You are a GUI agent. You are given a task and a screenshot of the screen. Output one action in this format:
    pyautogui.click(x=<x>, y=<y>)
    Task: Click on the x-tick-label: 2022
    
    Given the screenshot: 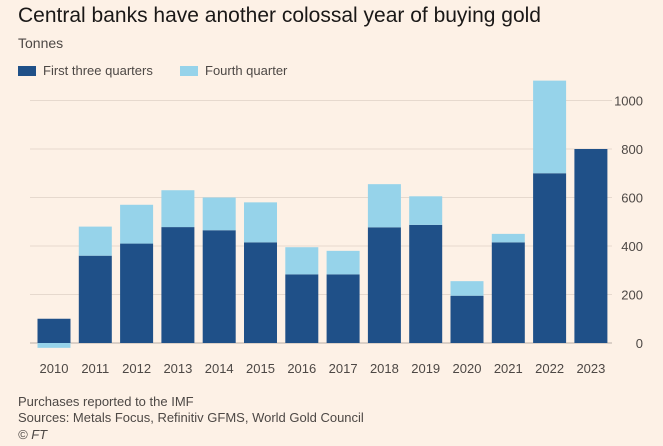 What is the action you would take?
    pyautogui.click(x=549, y=368)
    